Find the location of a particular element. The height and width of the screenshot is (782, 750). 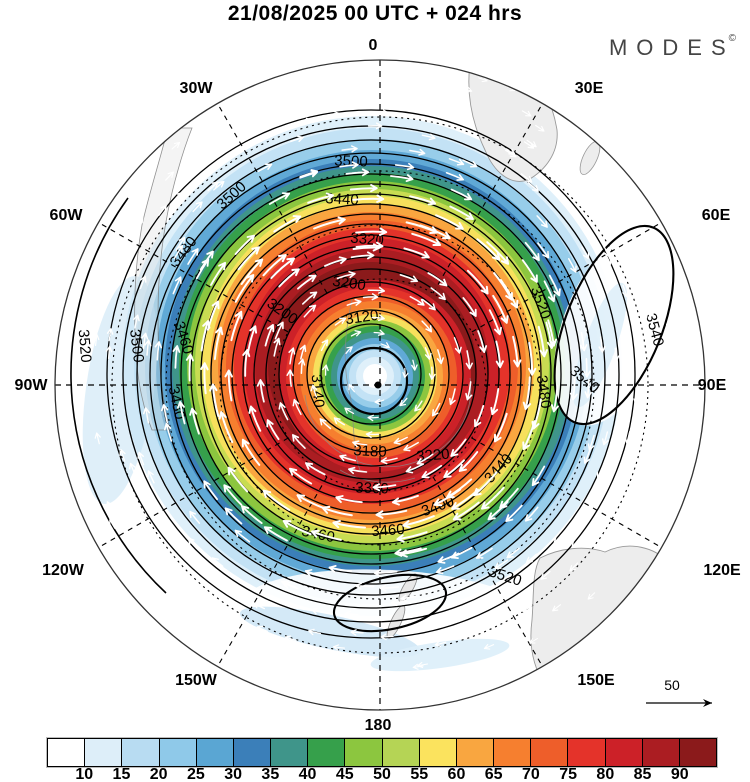

contour-label: 3300 is located at coordinates (372, 488).